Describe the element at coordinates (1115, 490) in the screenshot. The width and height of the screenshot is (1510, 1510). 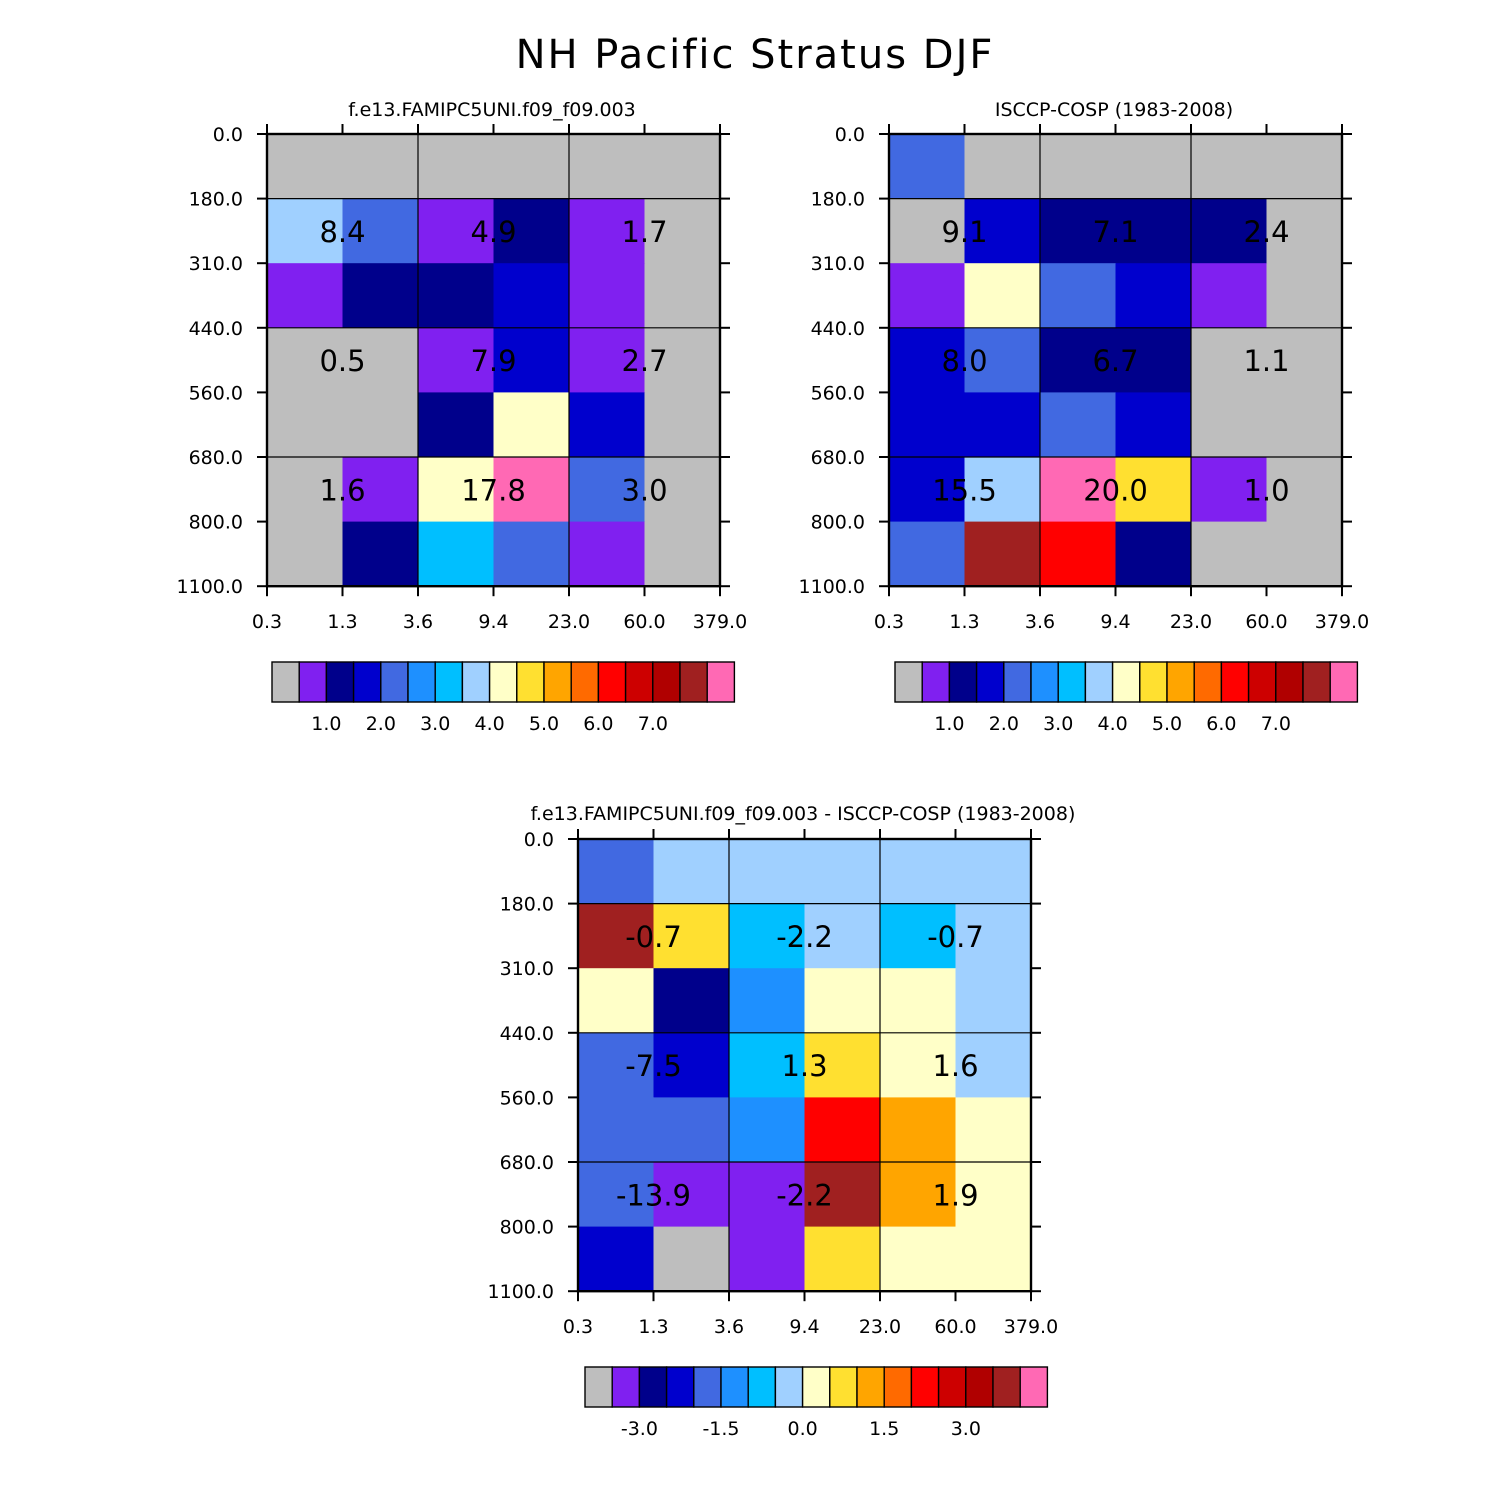
I see `group-value-label: 20.0` at that location.